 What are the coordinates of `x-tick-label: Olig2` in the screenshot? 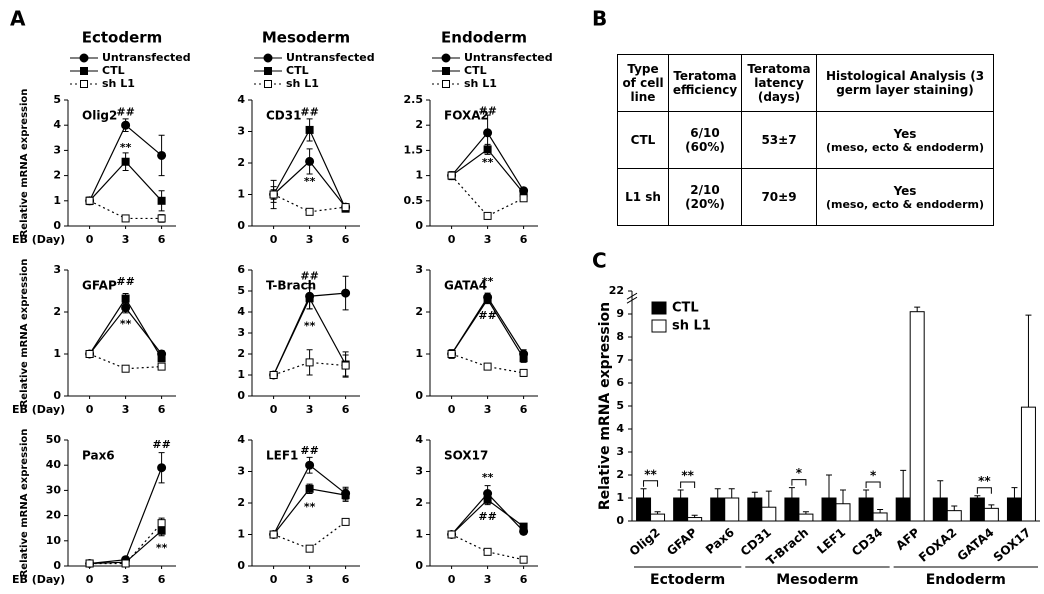 It's located at (645, 541).